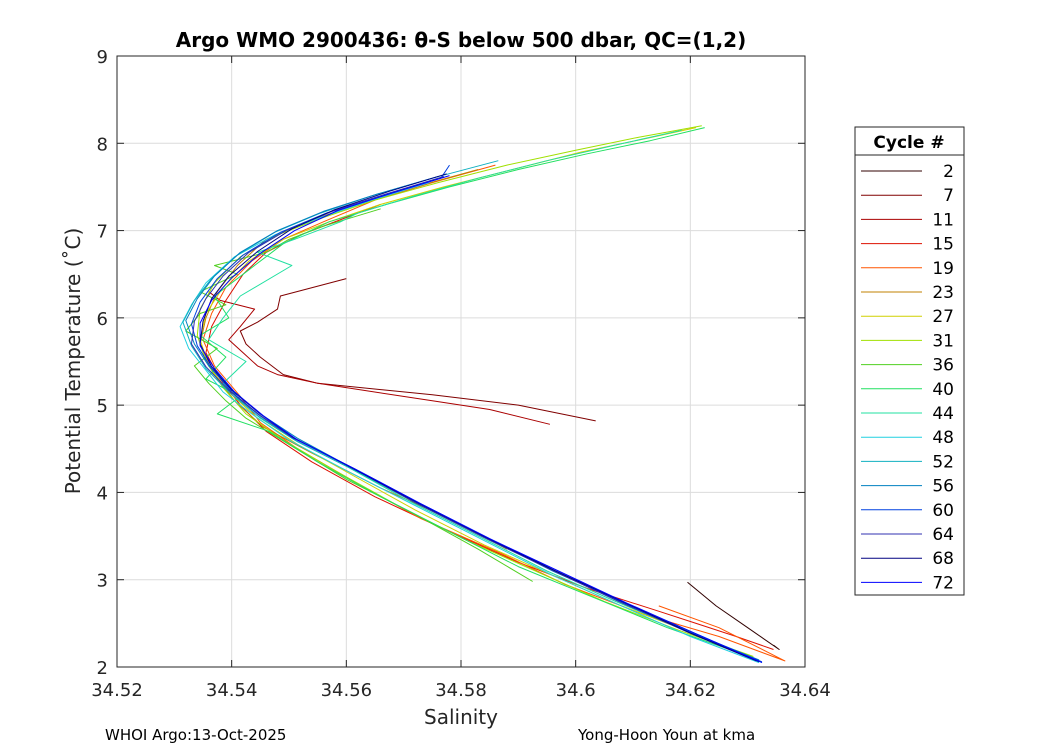 The image size is (1050, 750). Describe the element at coordinates (943, 487) in the screenshot. I see `legend-label-cycle-56: 56` at that location.